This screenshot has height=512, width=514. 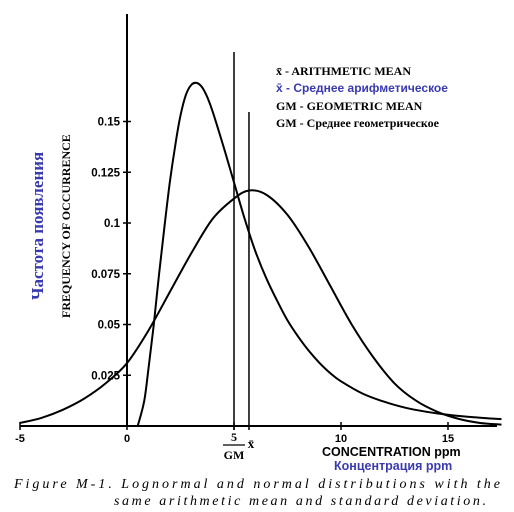 I want to click on y-tick-label-0: 0.025, so click(x=105, y=376).